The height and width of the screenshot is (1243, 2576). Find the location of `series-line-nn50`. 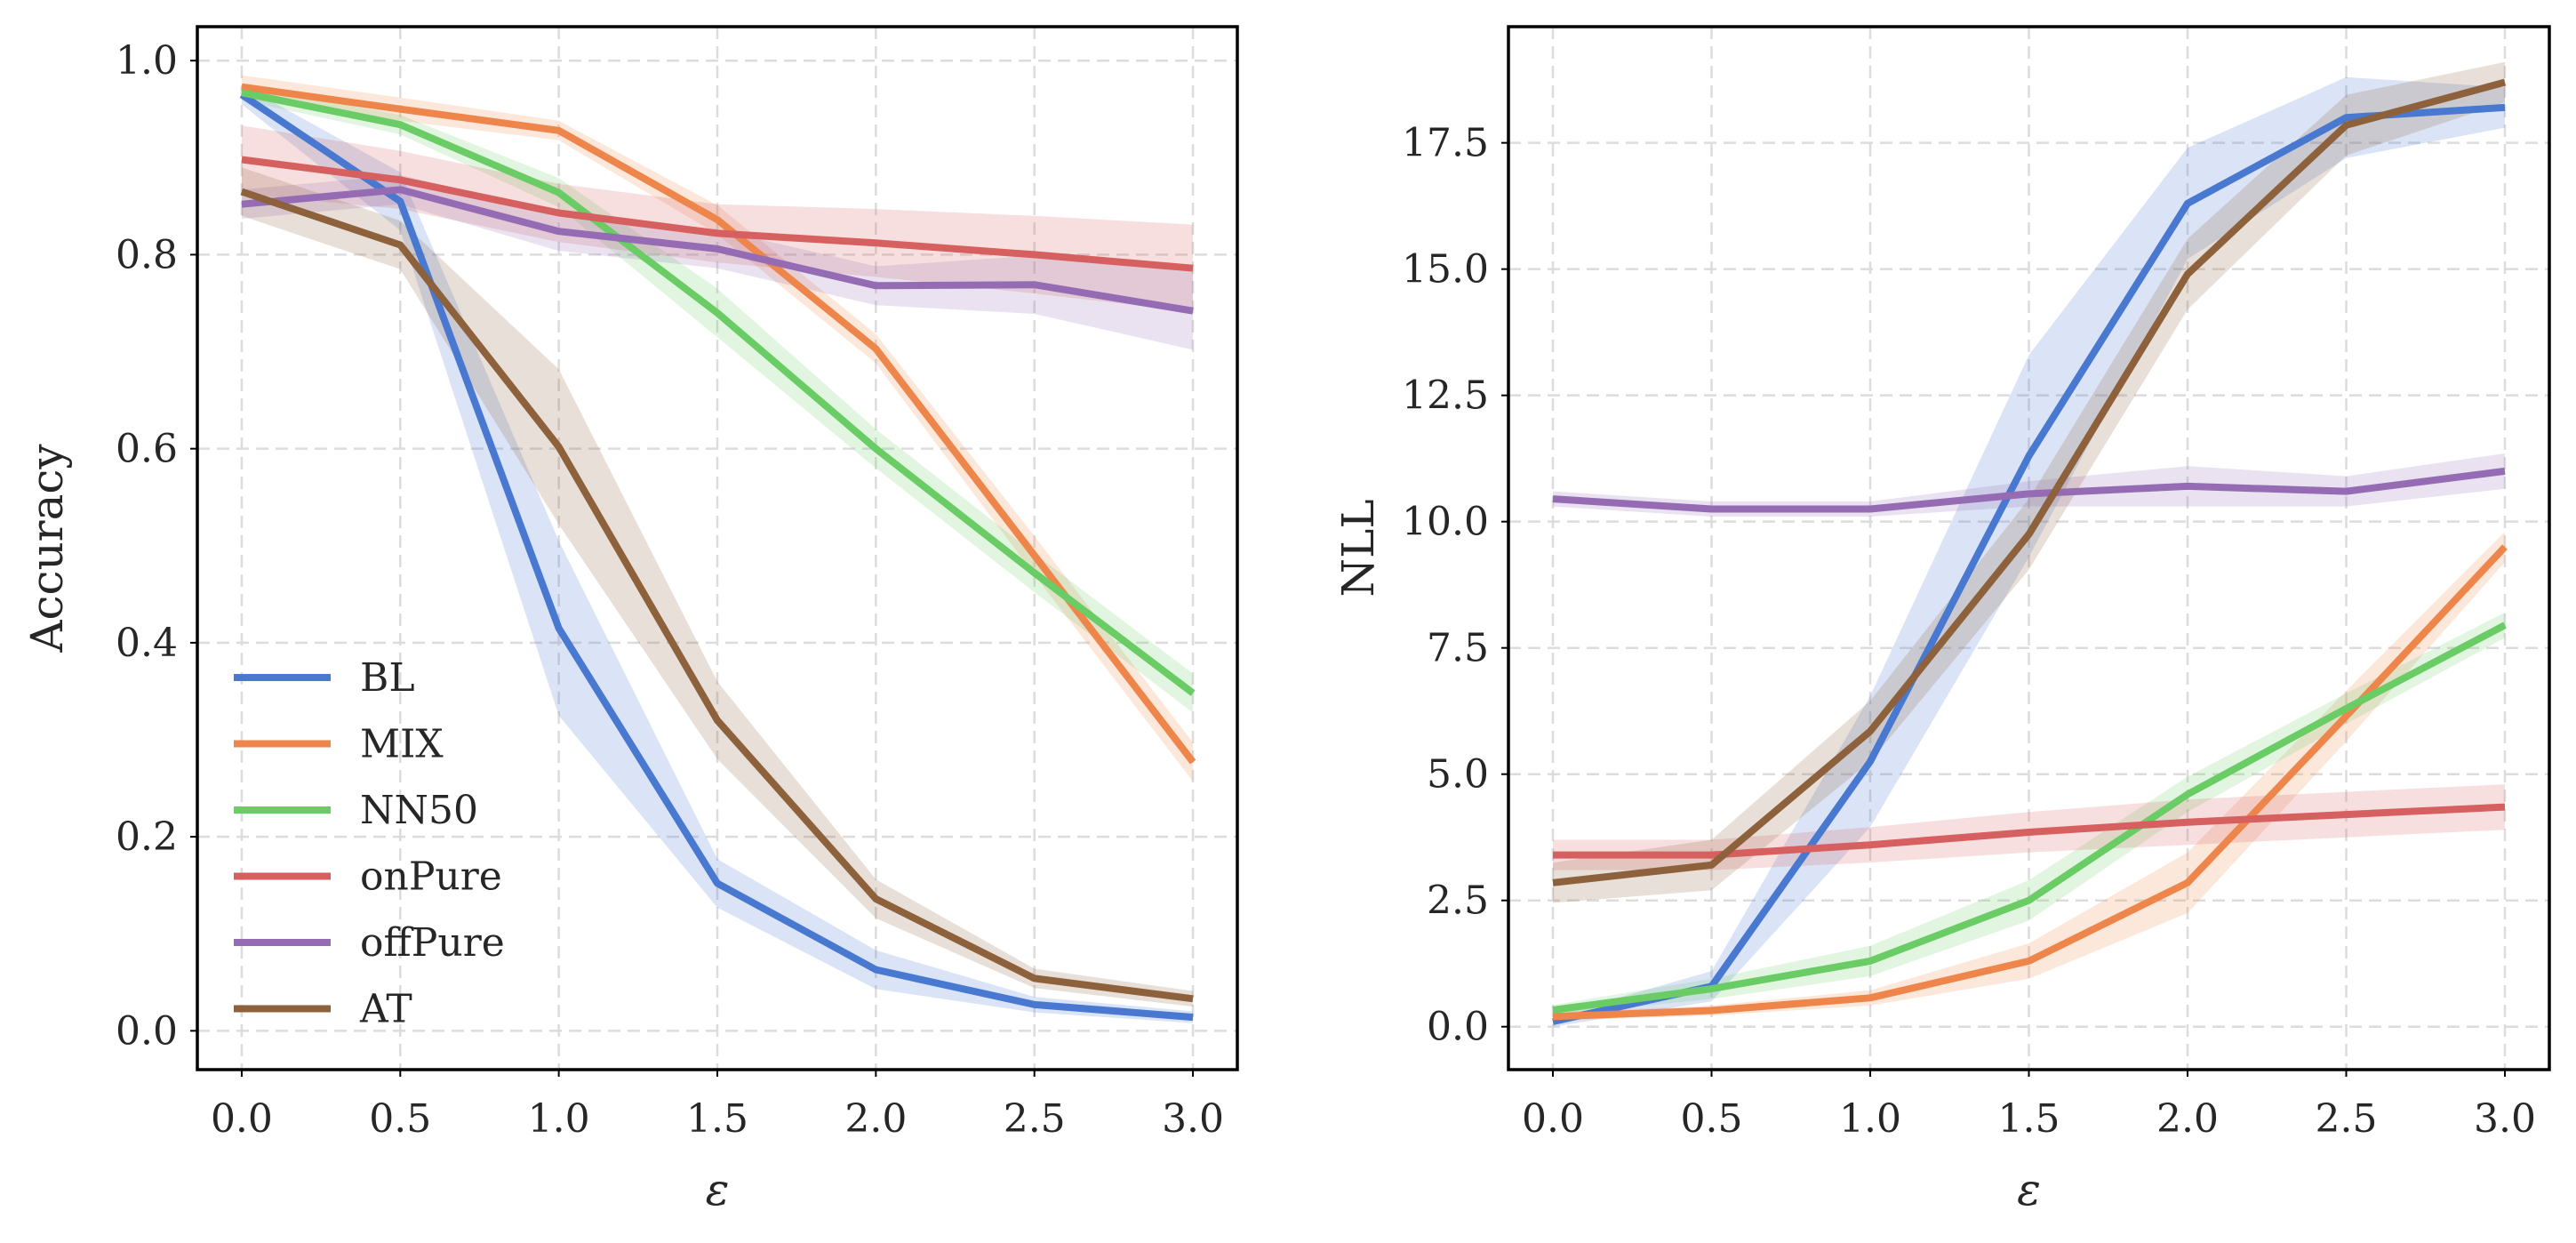

series-line-nn50 is located at coordinates (2029, 818).